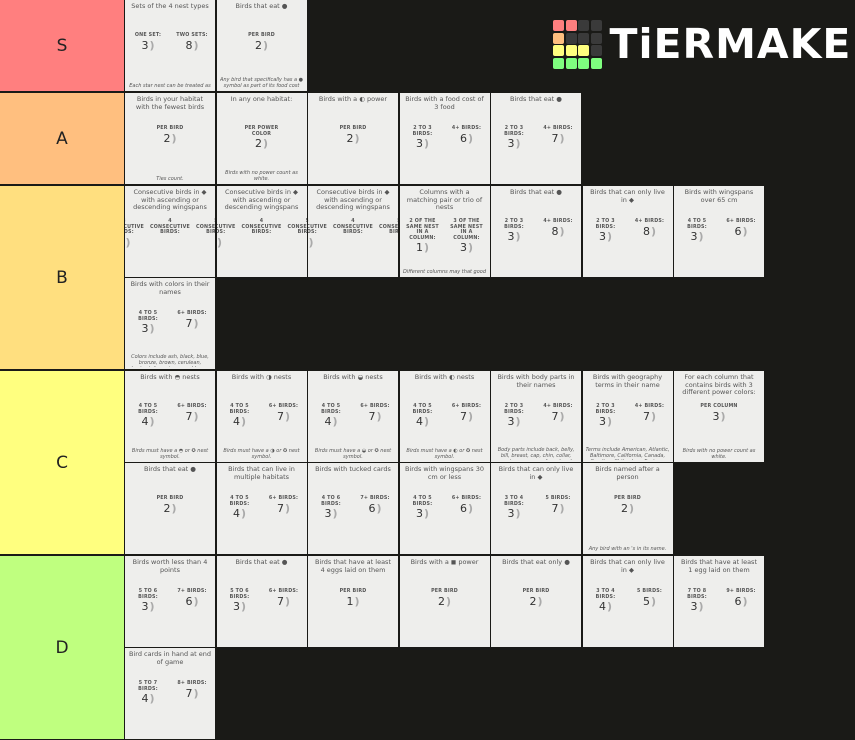 The width and height of the screenshot is (855, 740). I want to click on score: 7+ birds:6, so click(192, 601).